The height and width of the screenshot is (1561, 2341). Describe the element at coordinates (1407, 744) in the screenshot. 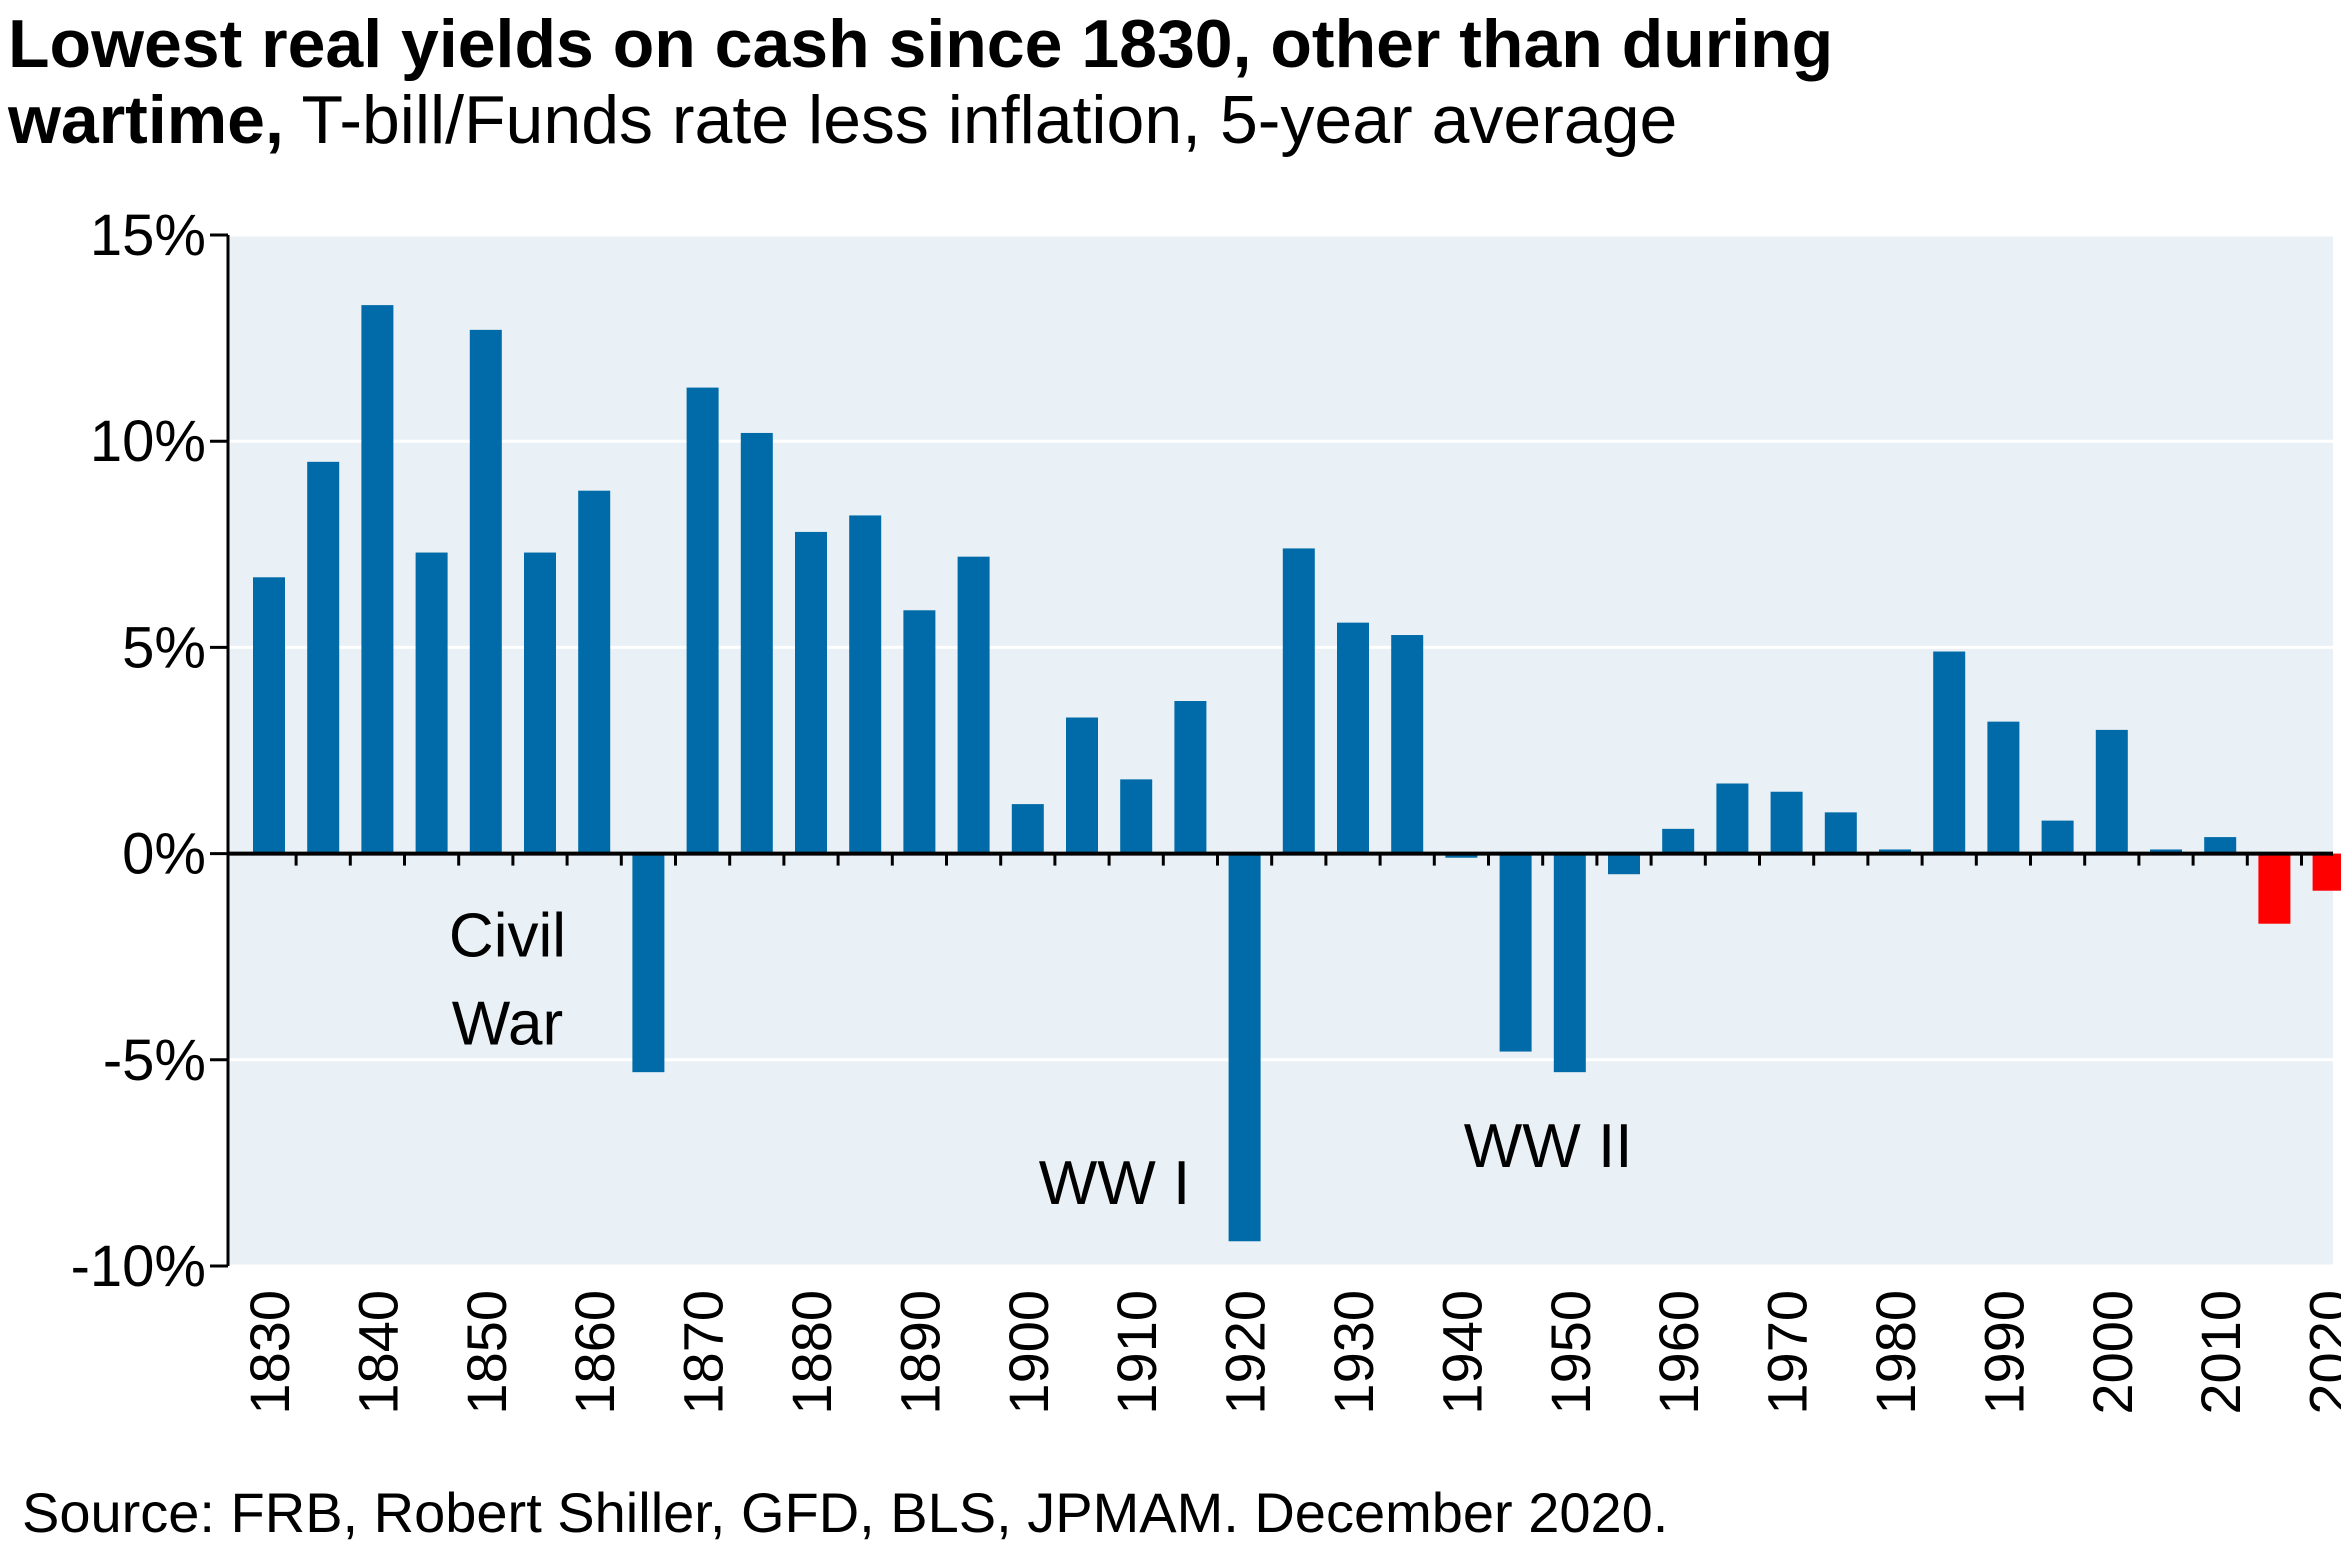

I see `bar-1935` at that location.